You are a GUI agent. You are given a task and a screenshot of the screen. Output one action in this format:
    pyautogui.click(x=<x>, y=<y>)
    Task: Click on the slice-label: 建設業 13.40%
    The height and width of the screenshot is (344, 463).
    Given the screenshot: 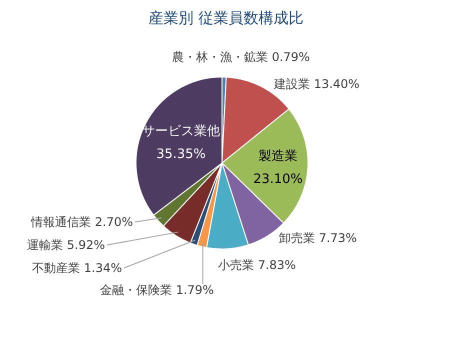 What is the action you would take?
    pyautogui.click(x=316, y=84)
    